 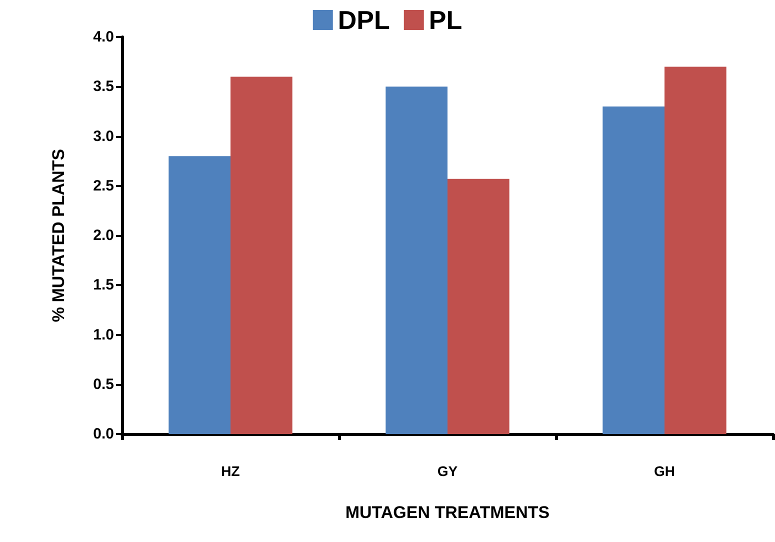 What do you see at coordinates (103, 87) in the screenshot?
I see `y-tick-label: 3.5` at bounding box center [103, 87].